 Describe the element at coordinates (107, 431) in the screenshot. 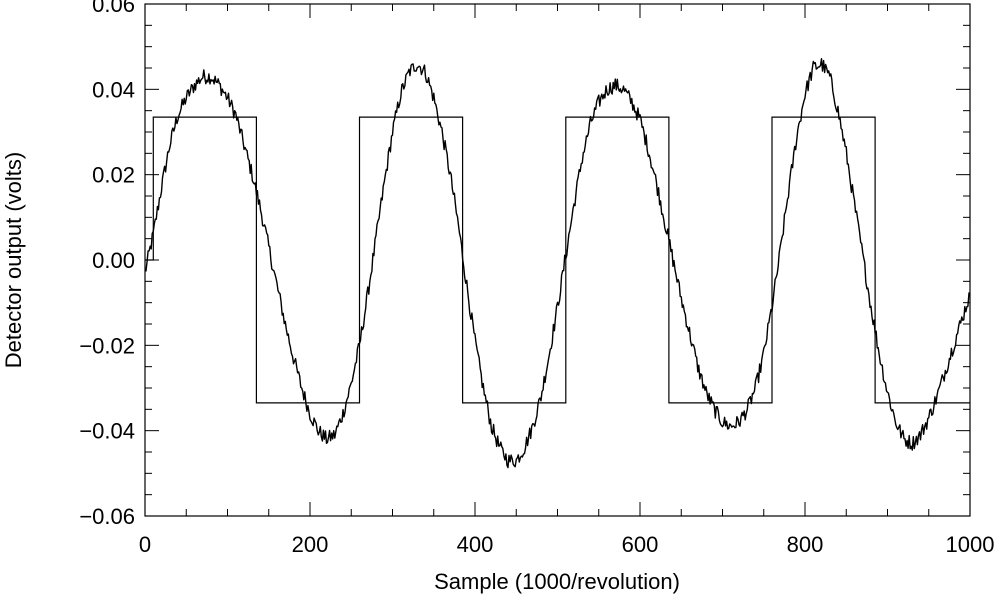

I see `y-tick-label: −0.04` at that location.